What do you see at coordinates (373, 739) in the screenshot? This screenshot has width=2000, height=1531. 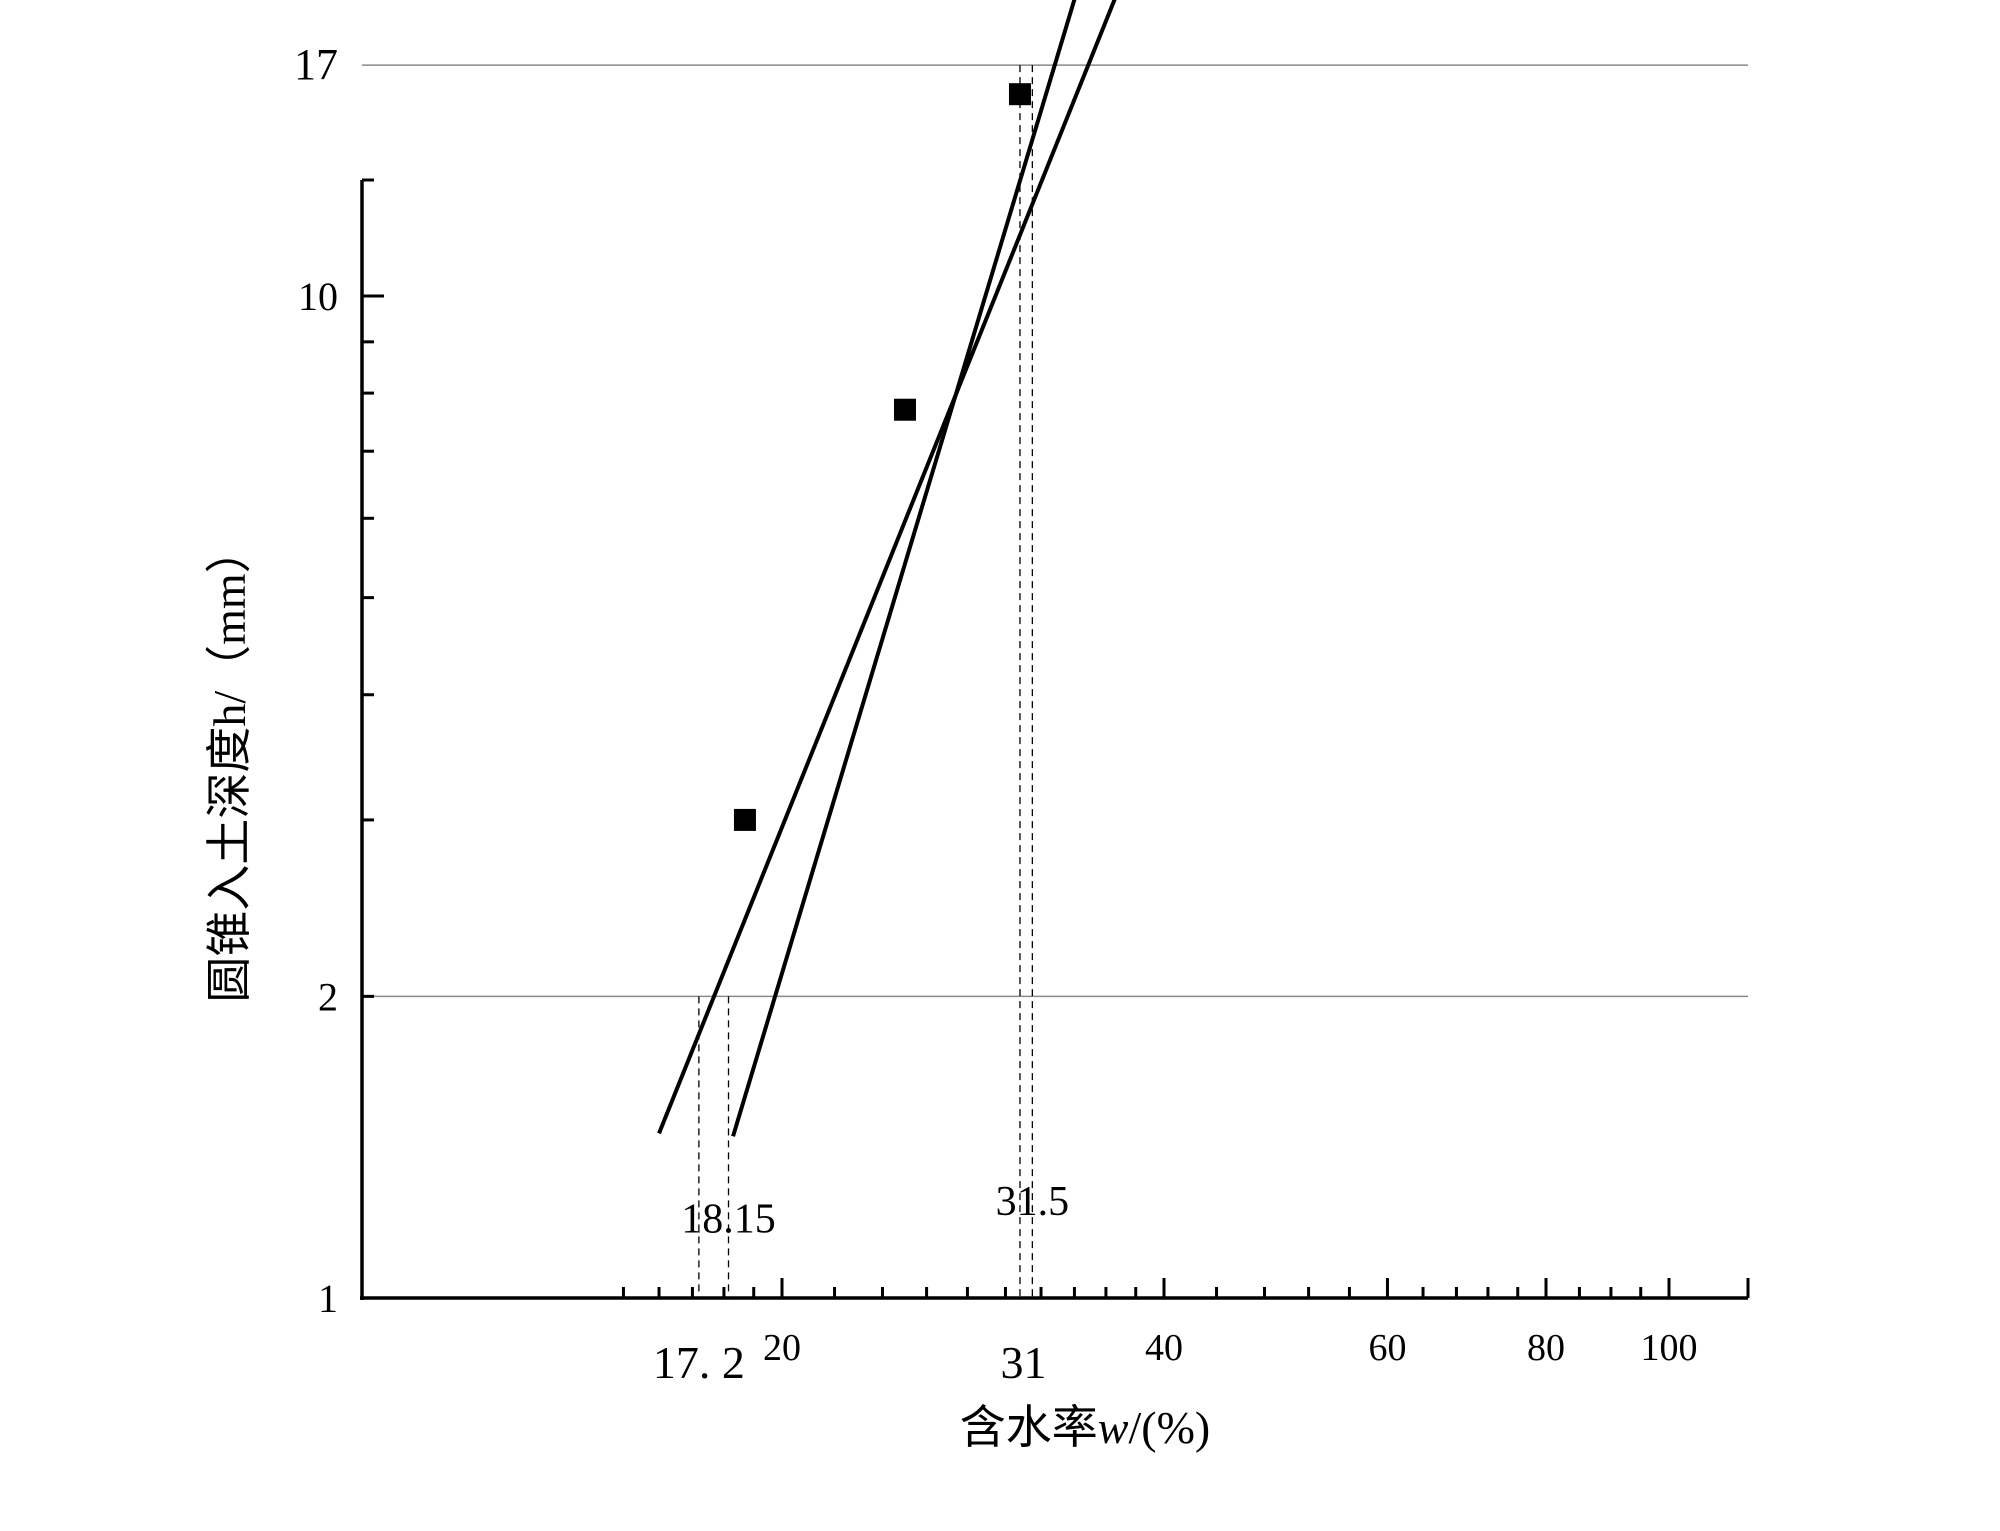 I see `y-ticks` at bounding box center [373, 739].